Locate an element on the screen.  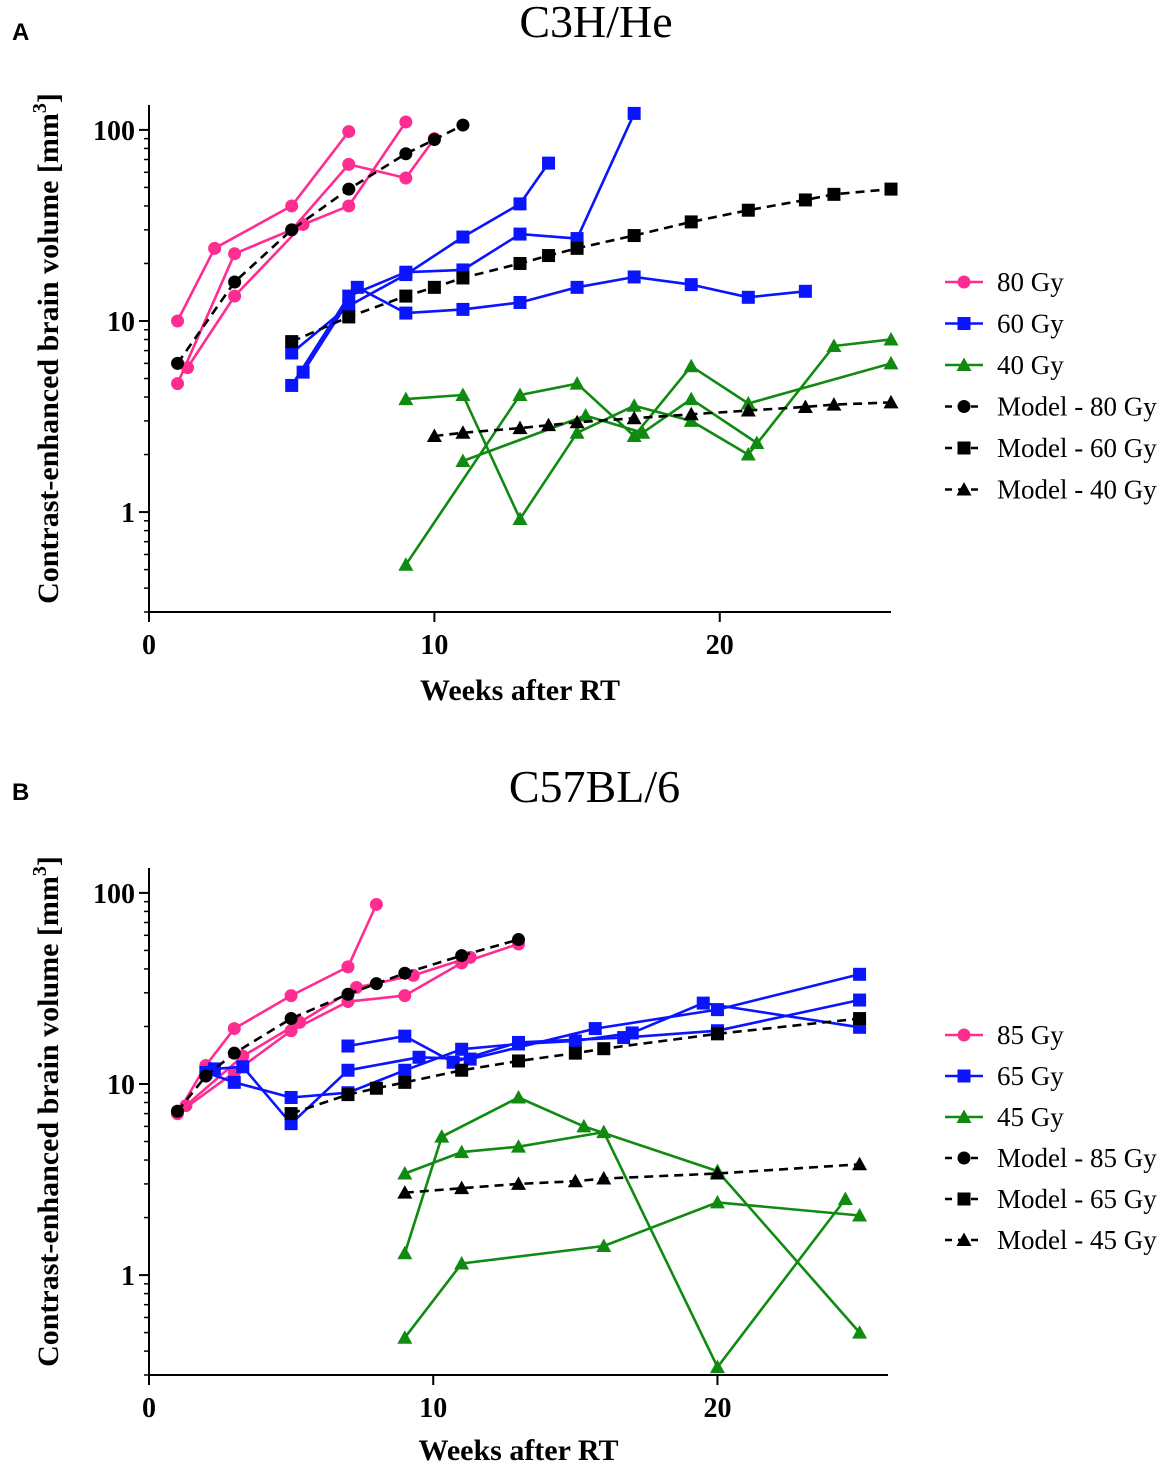
y-axis-label: Contrast-enhanced brain volume [mm3] is located at coordinates (47, 348).